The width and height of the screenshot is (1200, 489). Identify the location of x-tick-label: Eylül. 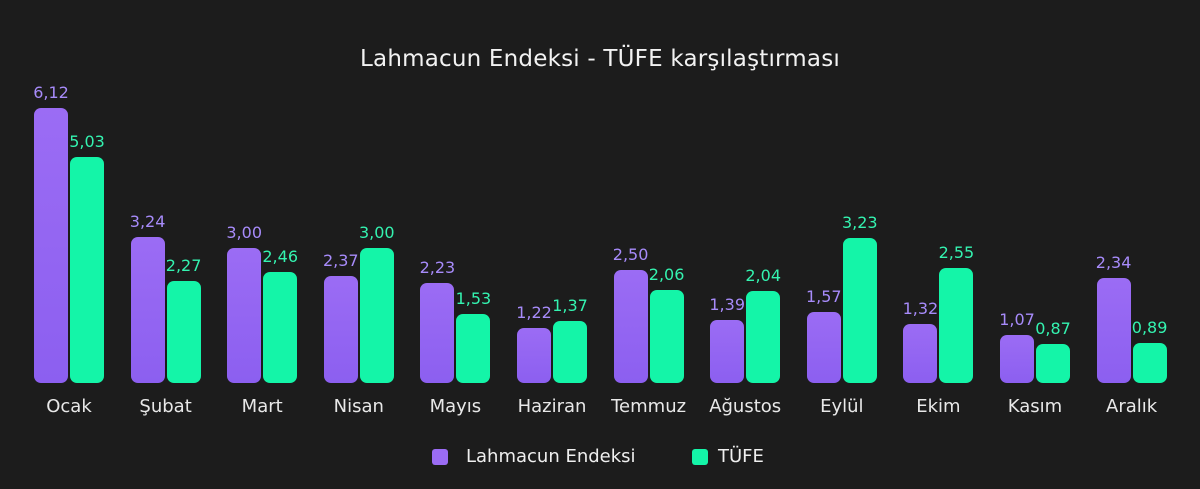
(842, 406).